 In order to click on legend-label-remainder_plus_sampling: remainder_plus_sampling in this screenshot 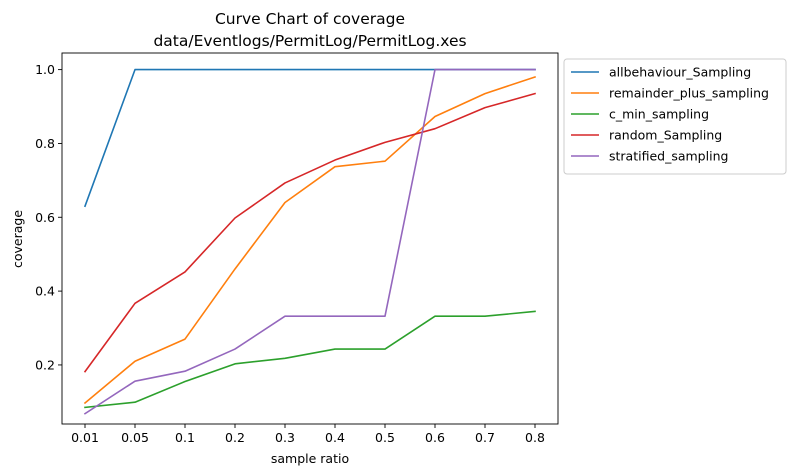, I will do `click(689, 93)`.